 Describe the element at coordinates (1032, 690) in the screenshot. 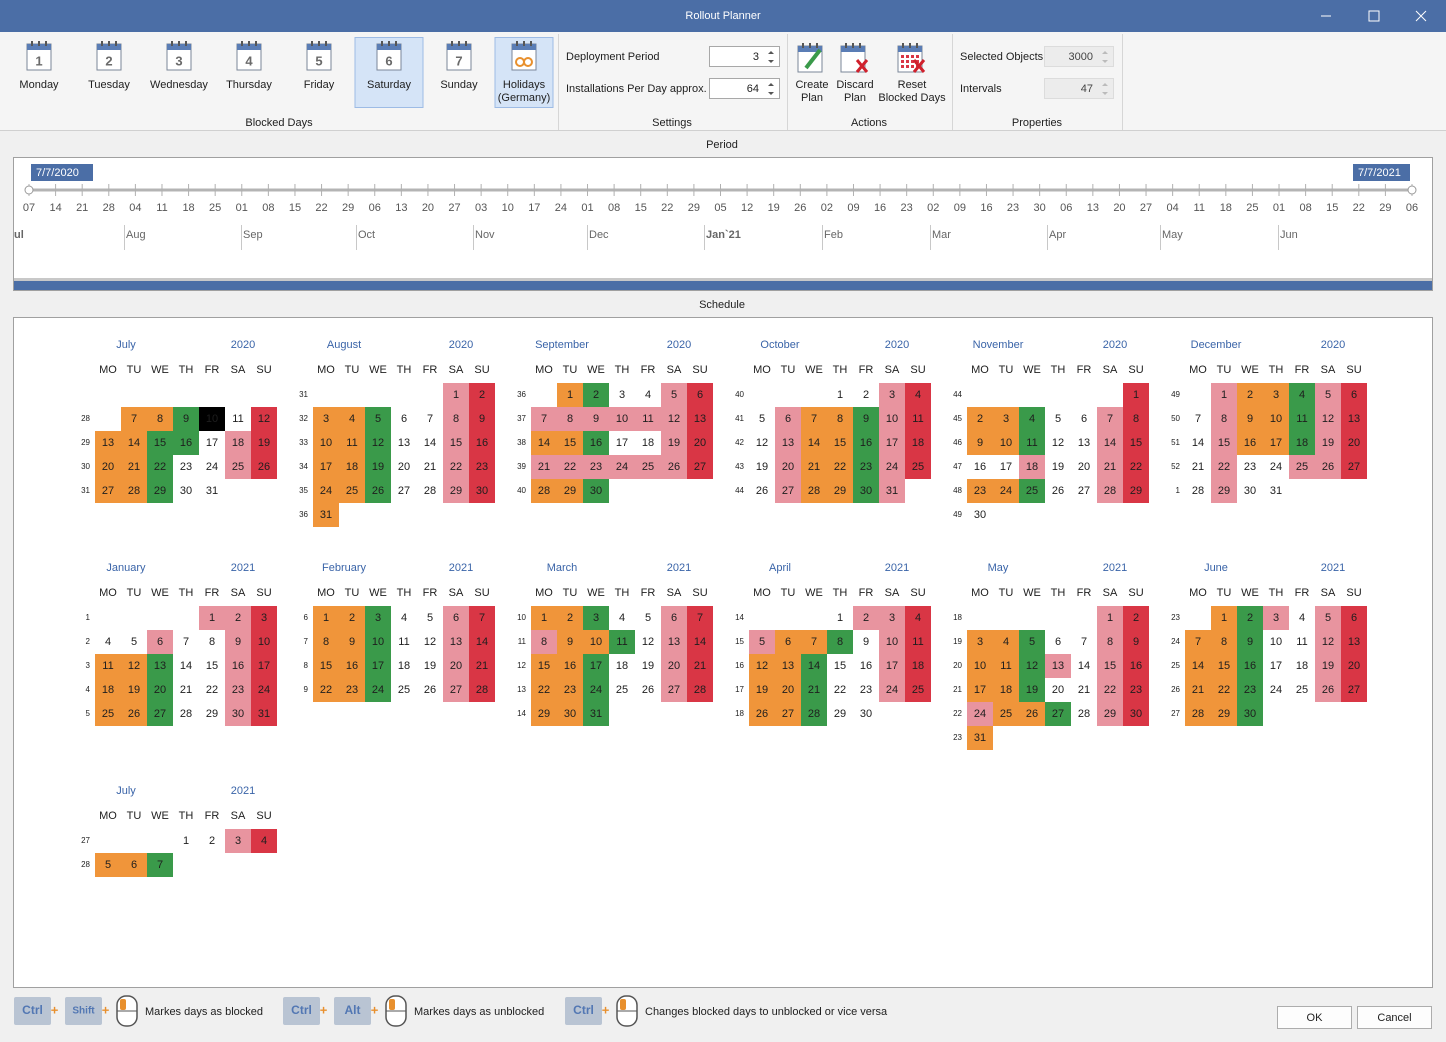

I see `day-number: 19` at that location.